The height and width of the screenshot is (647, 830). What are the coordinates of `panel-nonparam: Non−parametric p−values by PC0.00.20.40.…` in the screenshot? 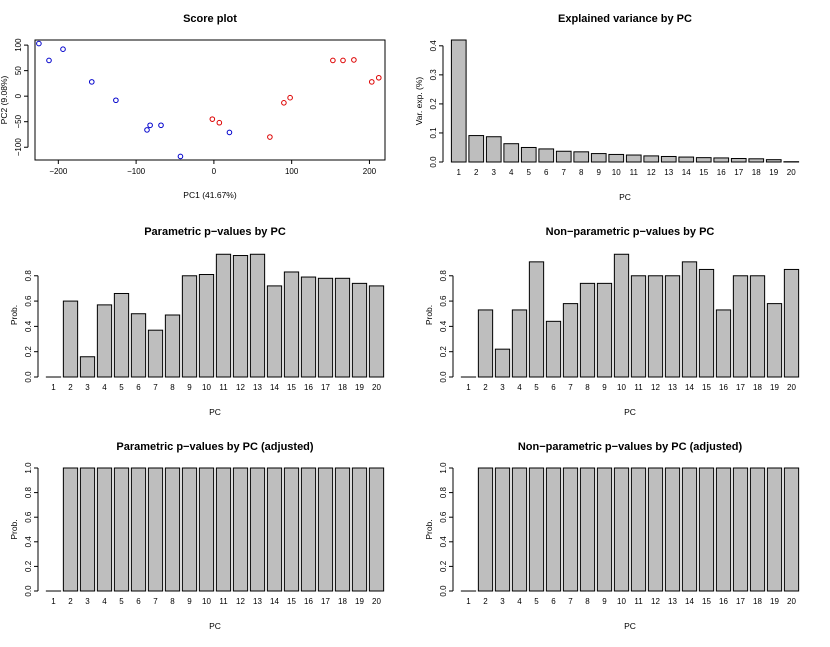 It's located at (611, 321).